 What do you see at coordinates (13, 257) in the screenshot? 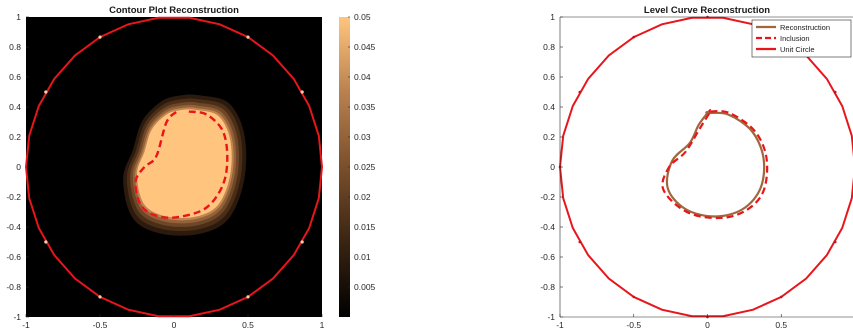
I see `contour-y-tick-label: -0.6` at bounding box center [13, 257].